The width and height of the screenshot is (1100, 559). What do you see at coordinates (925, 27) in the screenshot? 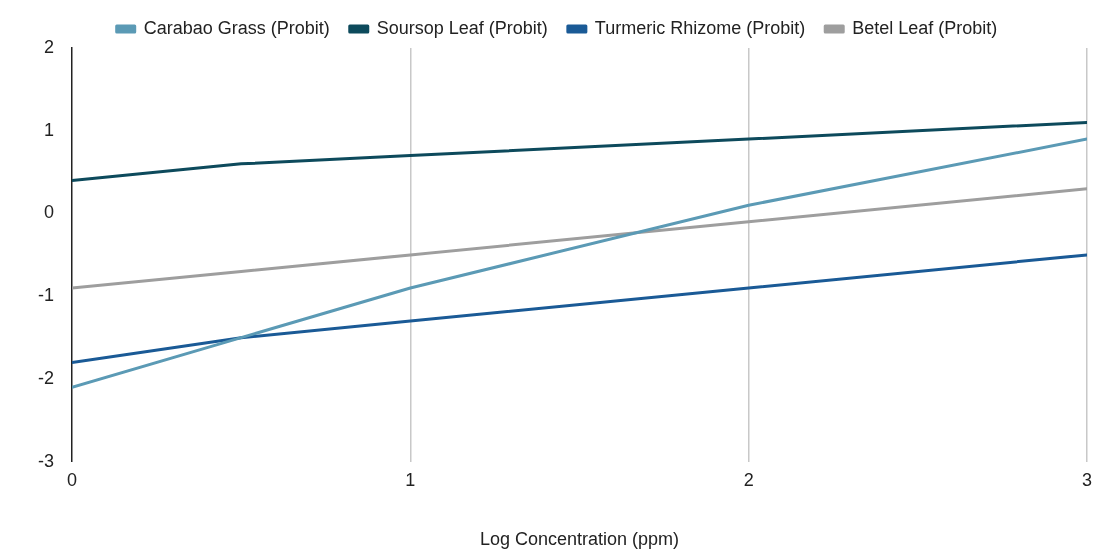
I see `legend-label: Betel Leaf (Probit)` at bounding box center [925, 27].